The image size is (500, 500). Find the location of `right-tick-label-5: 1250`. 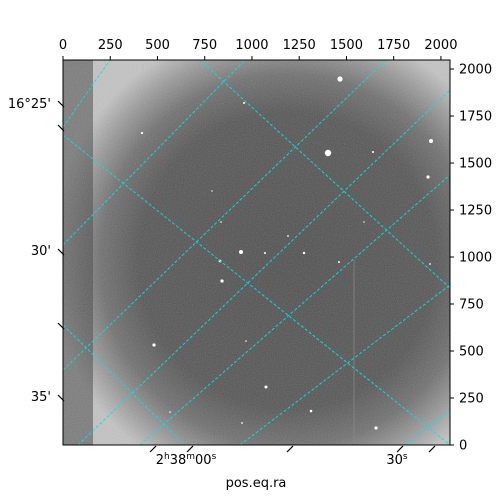

right-tick-label-5: 1250 is located at coordinates (475, 211).